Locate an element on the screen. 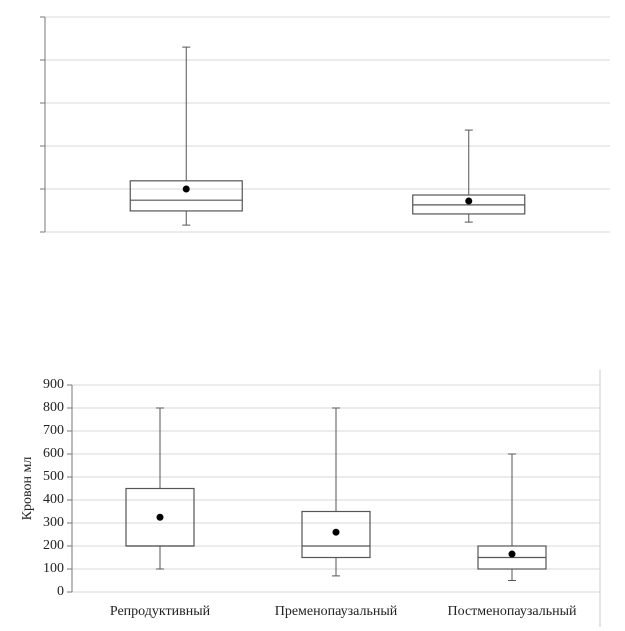 The image size is (625, 631). y-tick-label: 100 is located at coordinates (53, 568).